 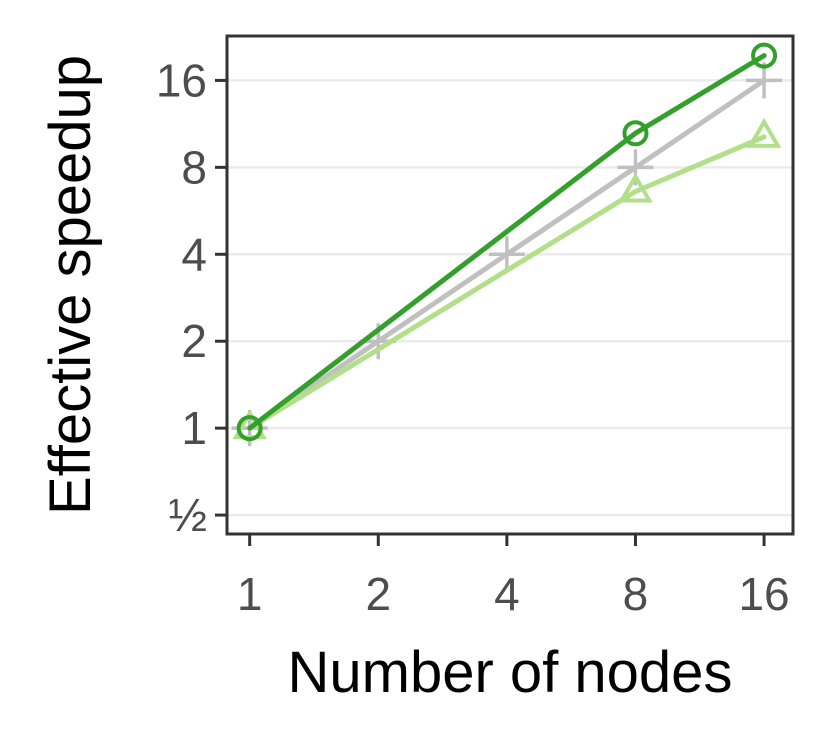 I want to click on x-tick-label: 4, so click(x=507, y=594).